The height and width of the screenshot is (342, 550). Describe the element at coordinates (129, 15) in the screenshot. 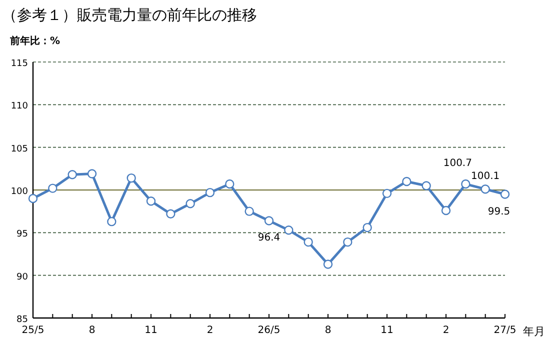

I see `chart-title: （参考１）販売電力量の前年比の推移` at that location.